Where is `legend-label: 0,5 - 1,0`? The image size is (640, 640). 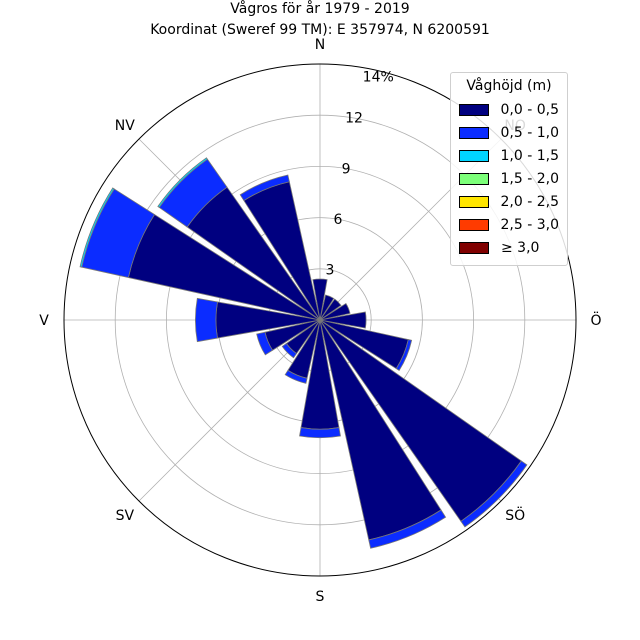
legend-label: 0,5 - 1,0 is located at coordinates (529, 132).